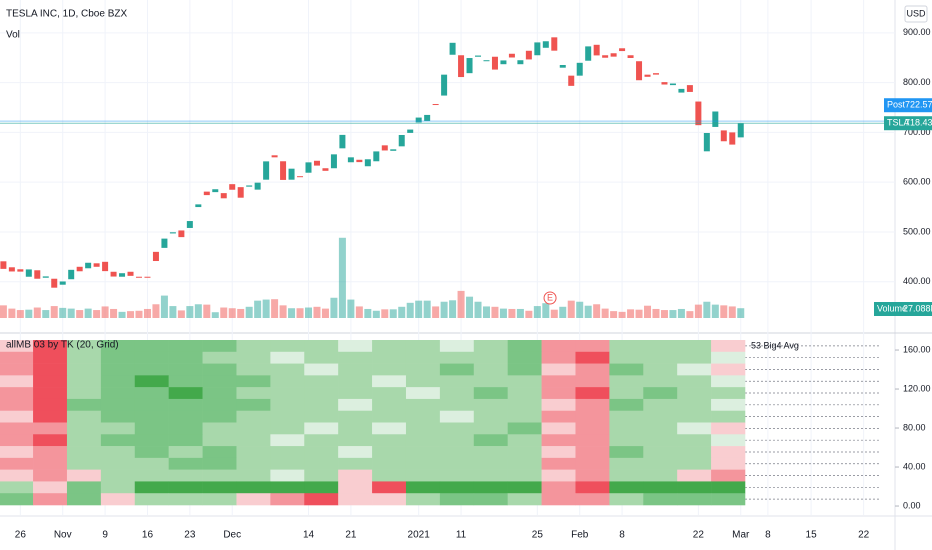  I want to click on last-name: TSLA, so click(898, 123).